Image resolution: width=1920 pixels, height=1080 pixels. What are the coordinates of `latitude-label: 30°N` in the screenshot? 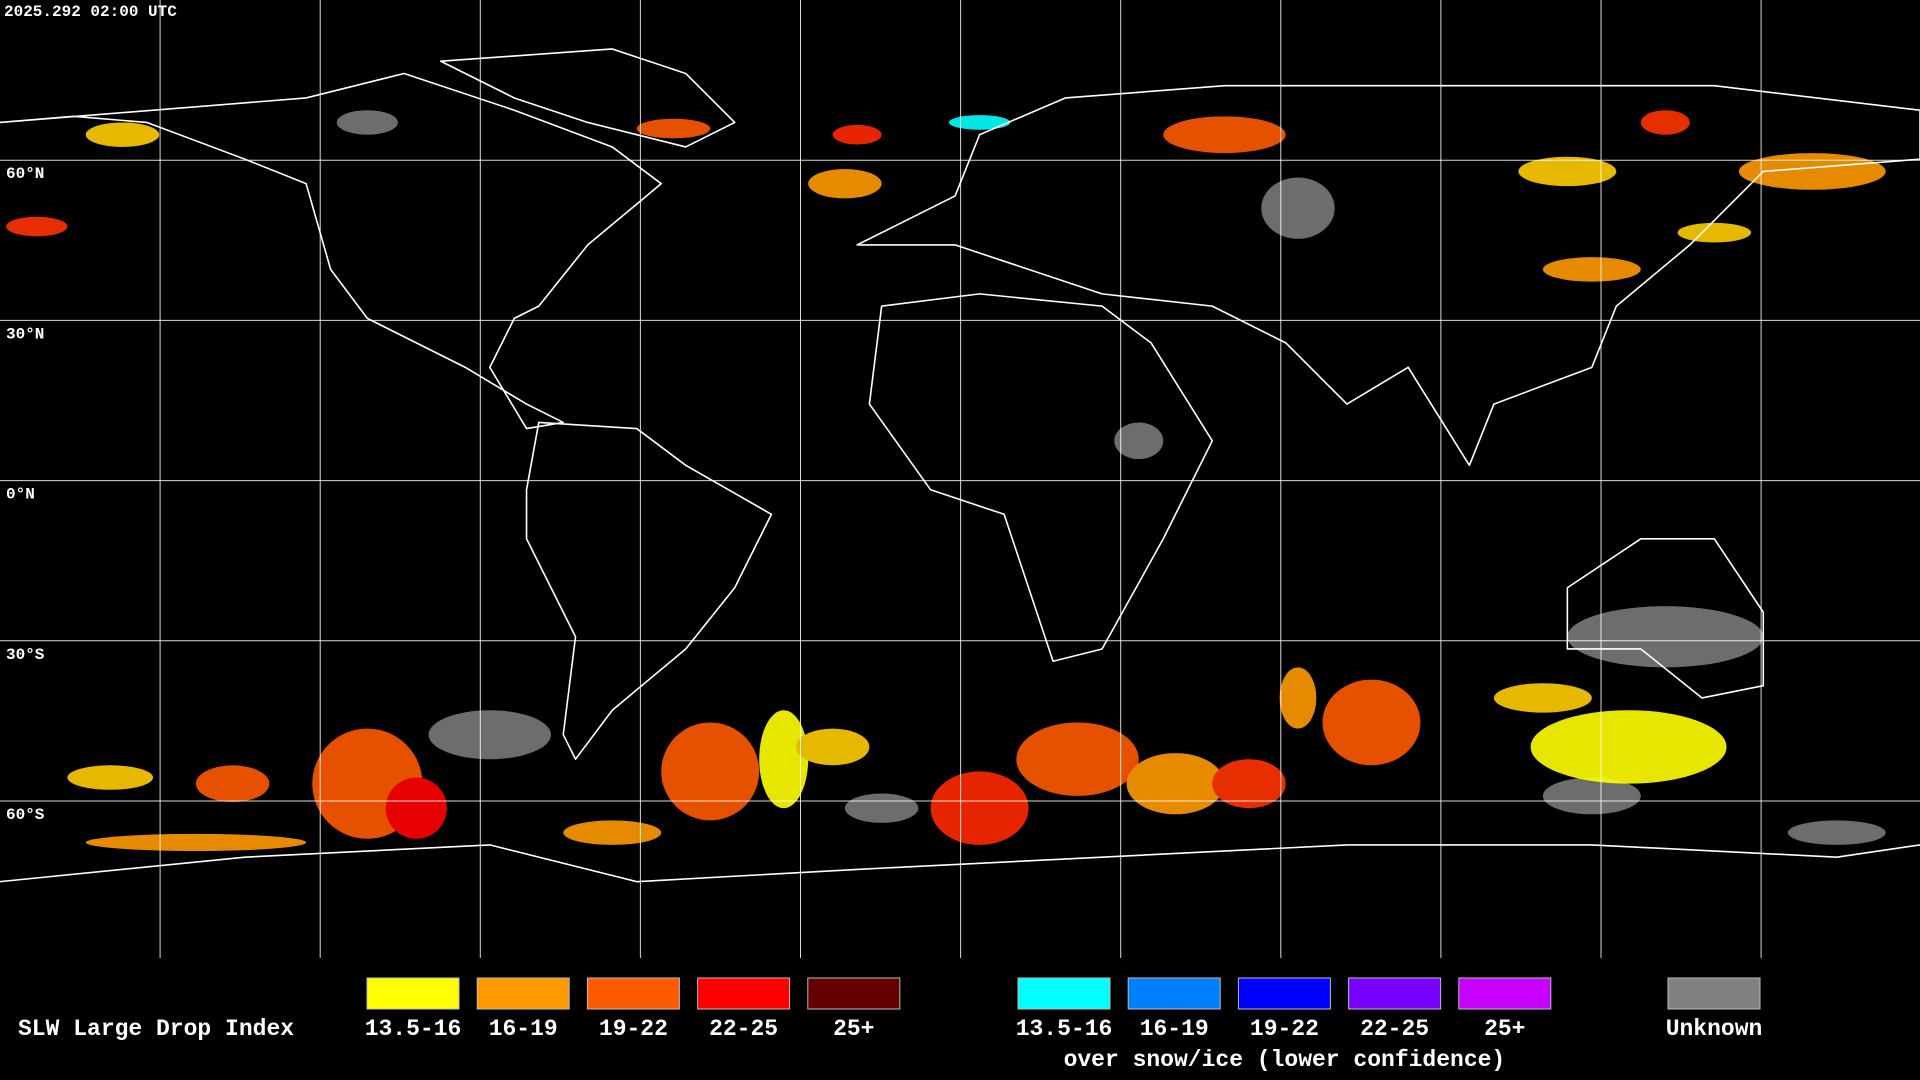 It's located at (25, 334).